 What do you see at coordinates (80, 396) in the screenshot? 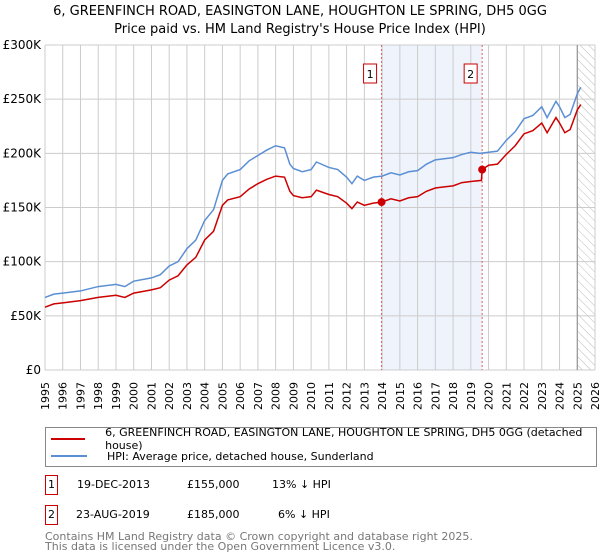
I see `x-tick-label: 1997` at bounding box center [80, 396].